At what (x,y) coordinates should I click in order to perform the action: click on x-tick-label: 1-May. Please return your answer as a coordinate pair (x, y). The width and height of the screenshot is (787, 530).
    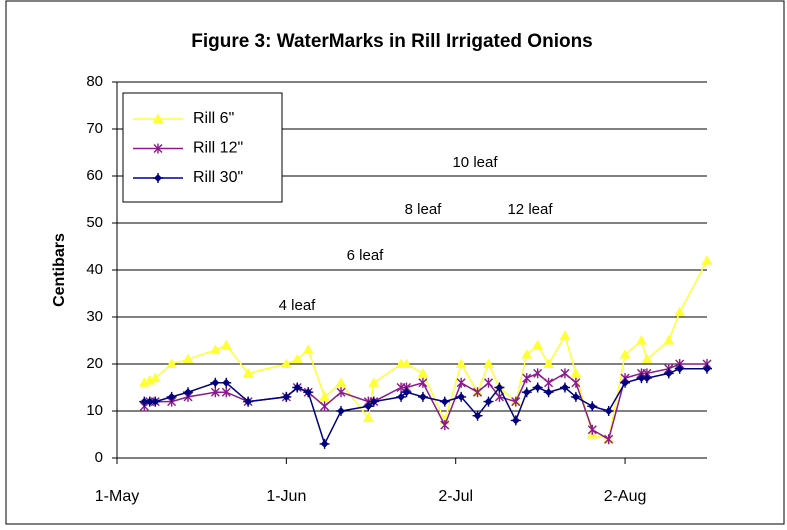
    Looking at the image, I should click on (117, 496).